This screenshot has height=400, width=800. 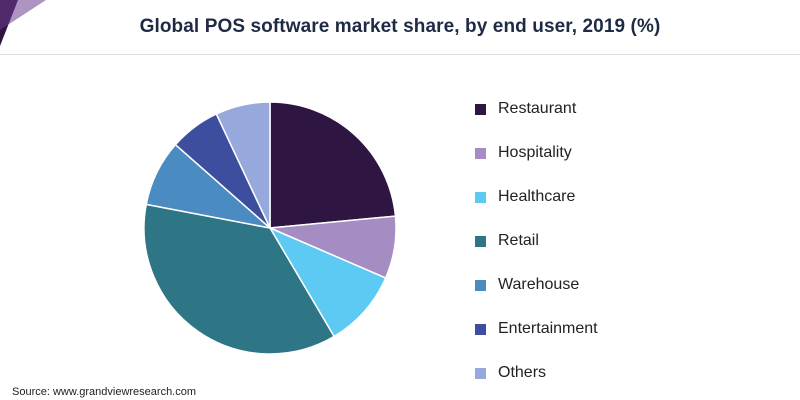 What do you see at coordinates (243, 165) in the screenshot?
I see `pie-slice-others` at bounding box center [243, 165].